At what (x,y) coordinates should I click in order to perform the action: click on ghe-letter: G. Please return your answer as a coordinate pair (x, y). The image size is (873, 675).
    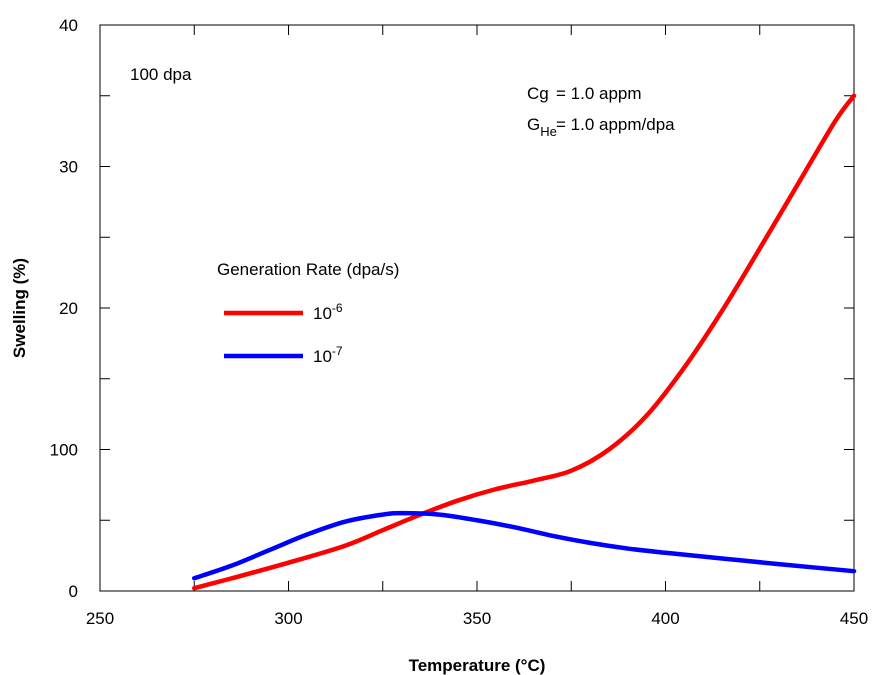
    Looking at the image, I should click on (533, 124).